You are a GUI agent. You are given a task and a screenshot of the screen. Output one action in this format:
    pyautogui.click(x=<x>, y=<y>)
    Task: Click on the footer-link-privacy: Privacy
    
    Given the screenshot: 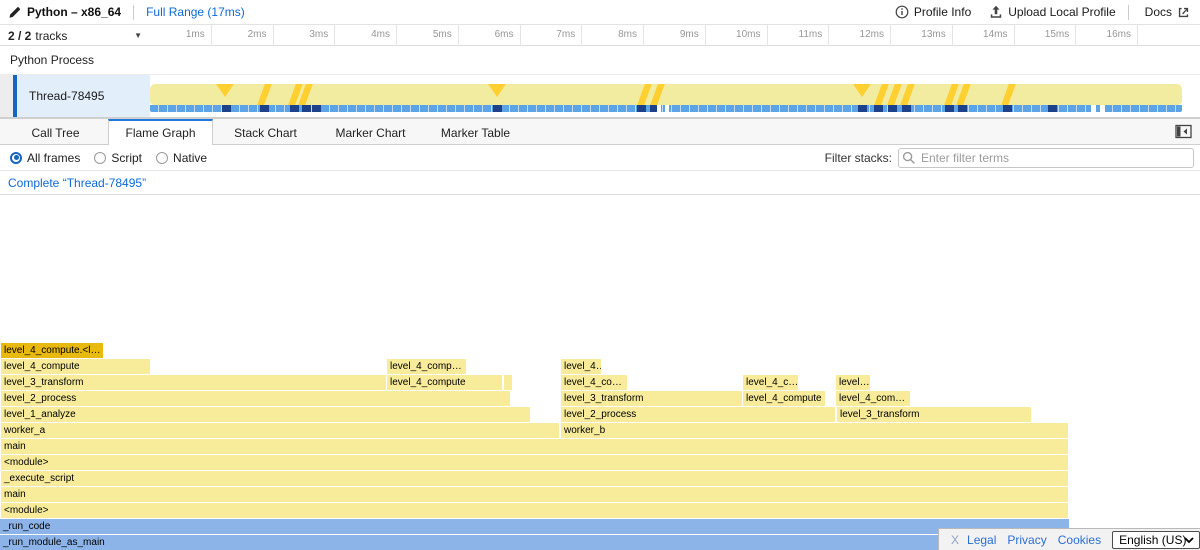 What is the action you would take?
    pyautogui.click(x=1027, y=539)
    